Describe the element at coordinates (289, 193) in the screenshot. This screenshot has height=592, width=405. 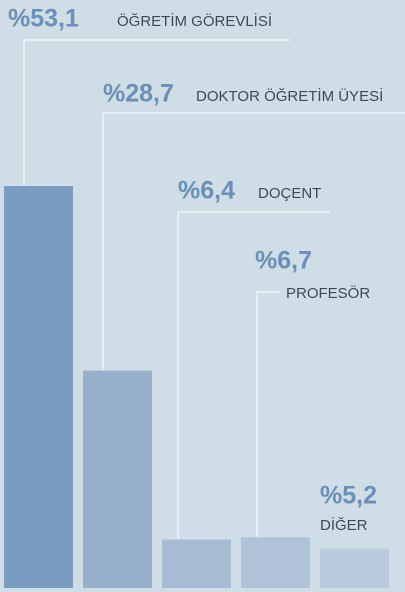
I see `category-label: DOÇENT` at that location.